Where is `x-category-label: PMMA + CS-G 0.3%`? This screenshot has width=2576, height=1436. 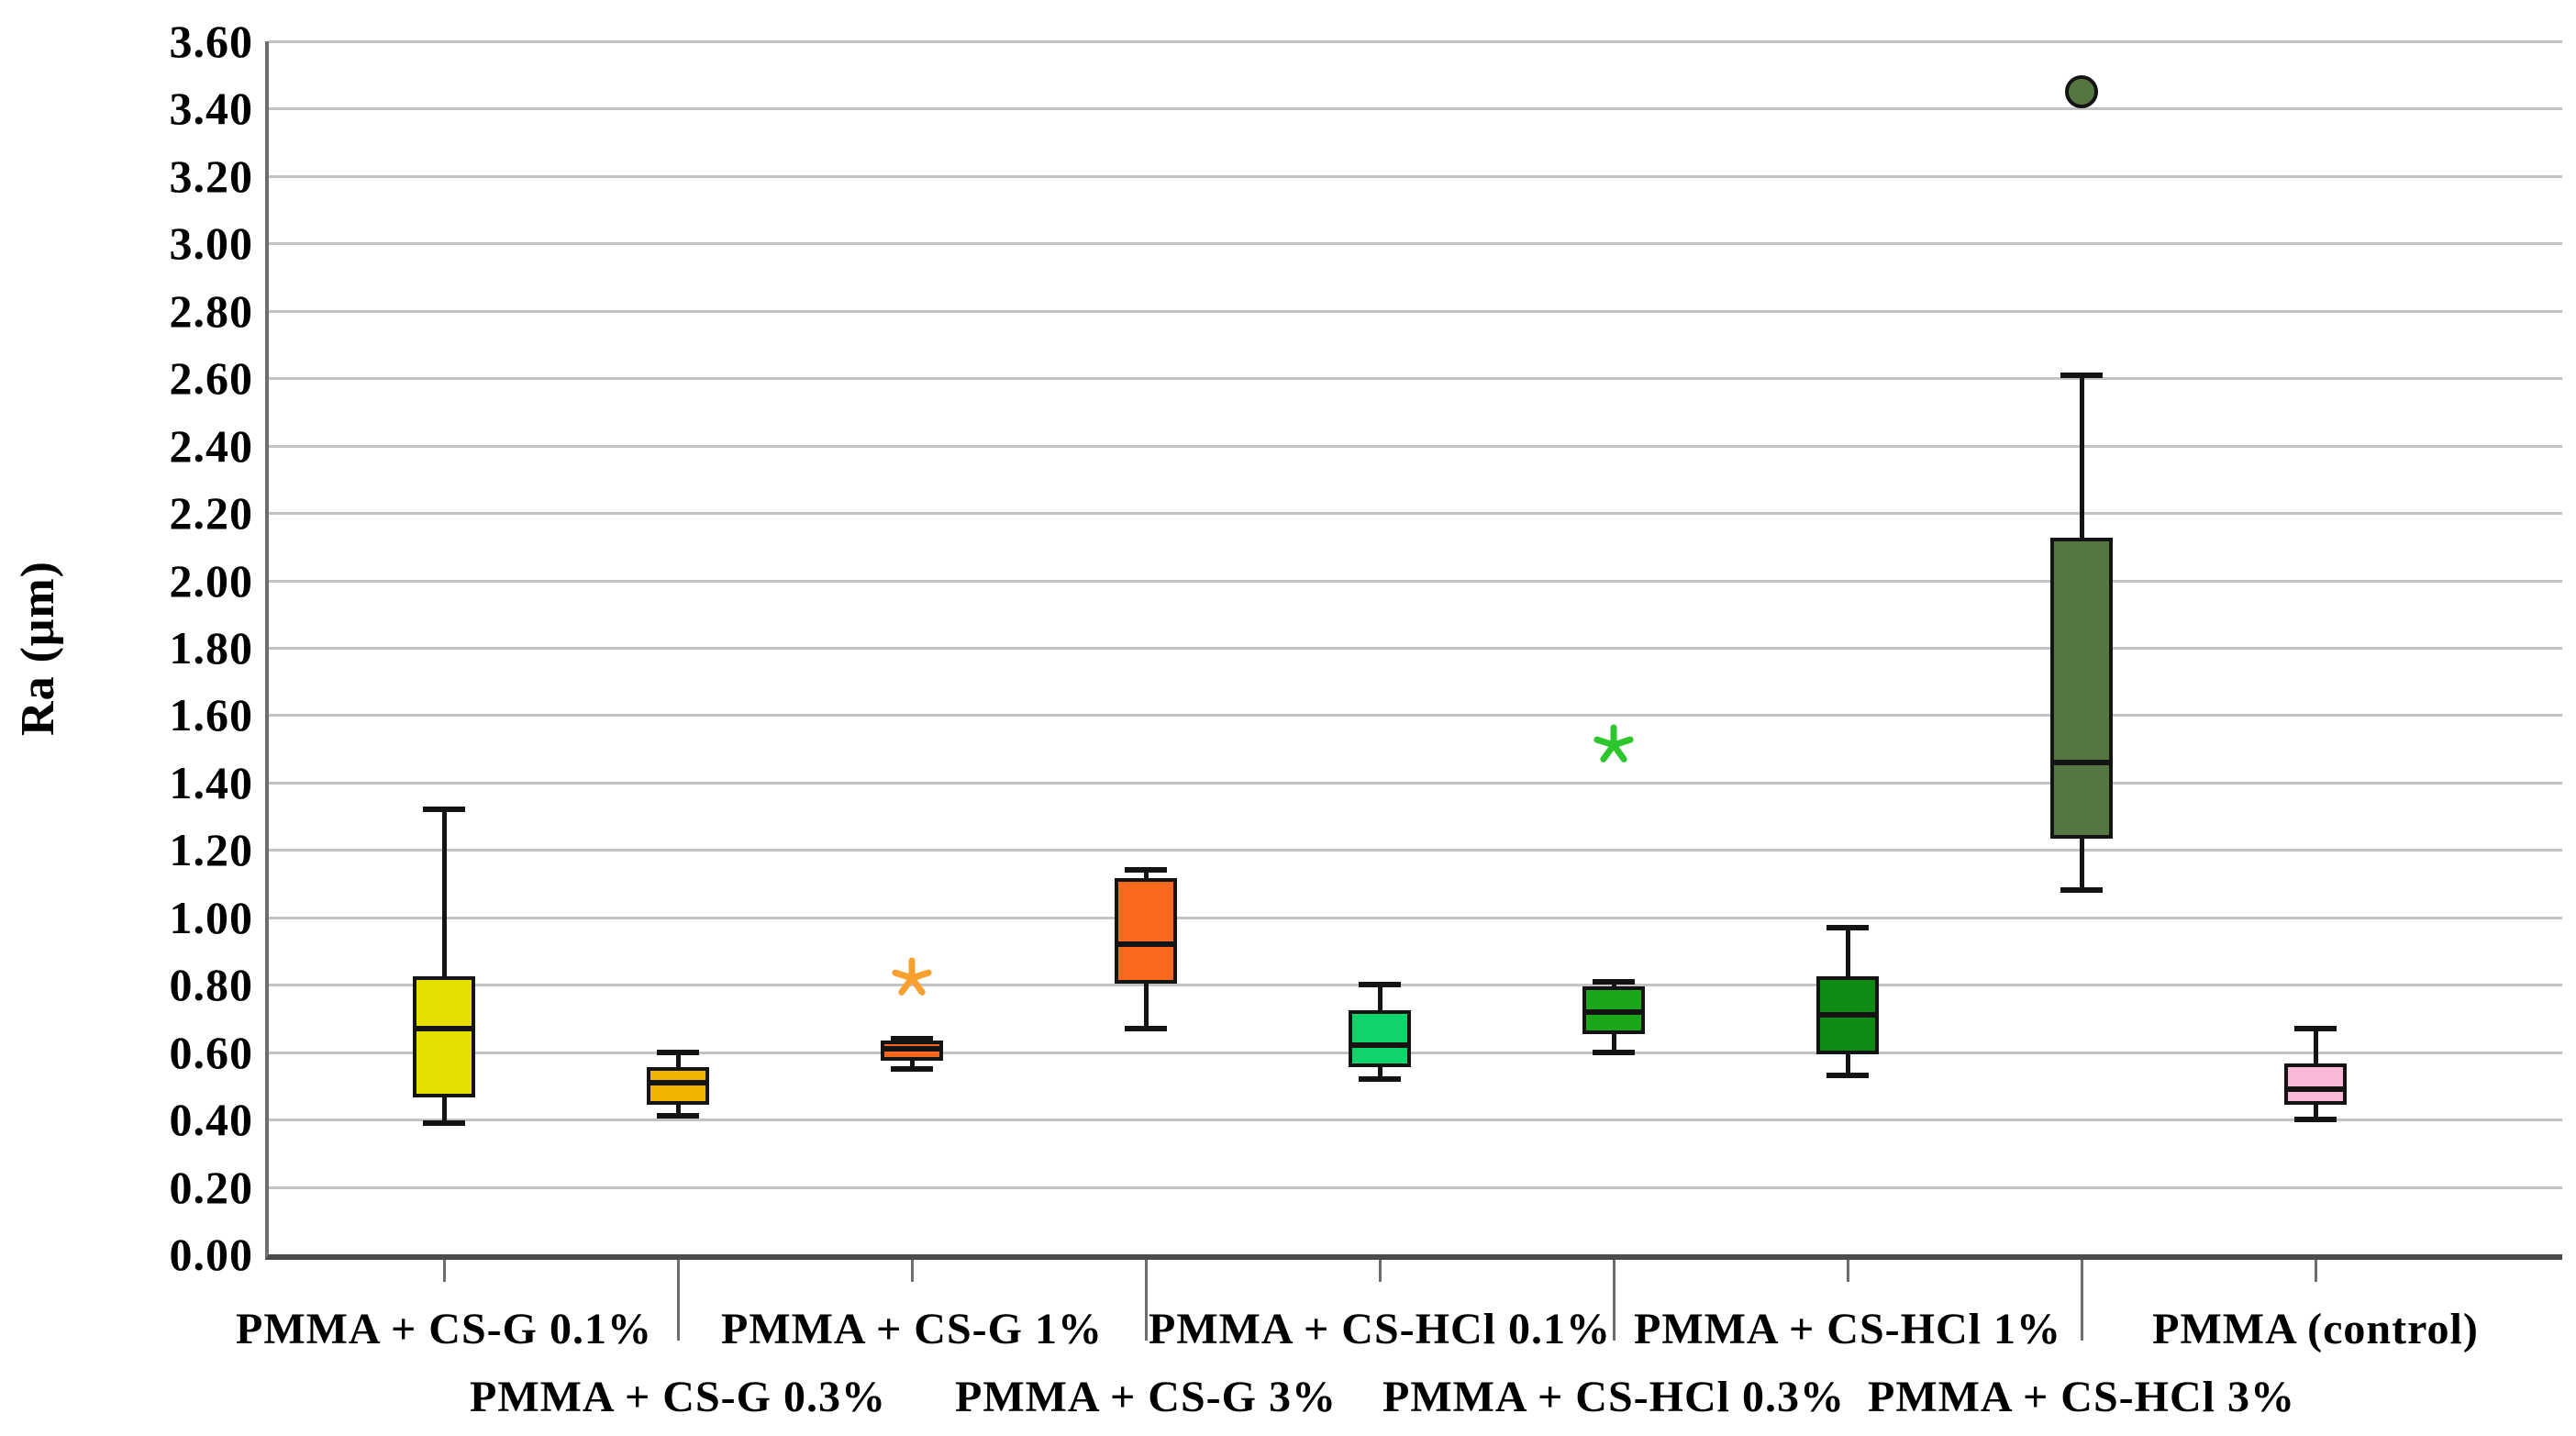
x-category-label: PMMA + CS-G 0.3% is located at coordinates (678, 1397).